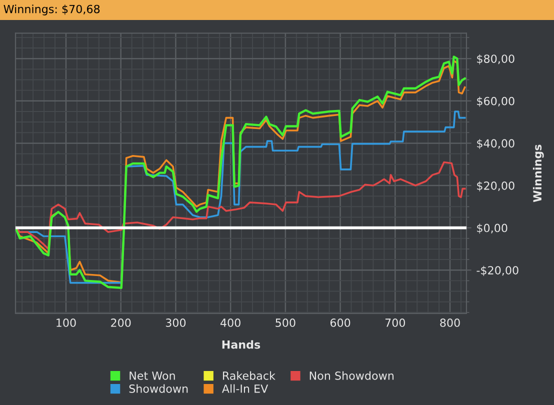 The height and width of the screenshot is (405, 554). I want to click on legend-label: Rakeback, so click(249, 375).